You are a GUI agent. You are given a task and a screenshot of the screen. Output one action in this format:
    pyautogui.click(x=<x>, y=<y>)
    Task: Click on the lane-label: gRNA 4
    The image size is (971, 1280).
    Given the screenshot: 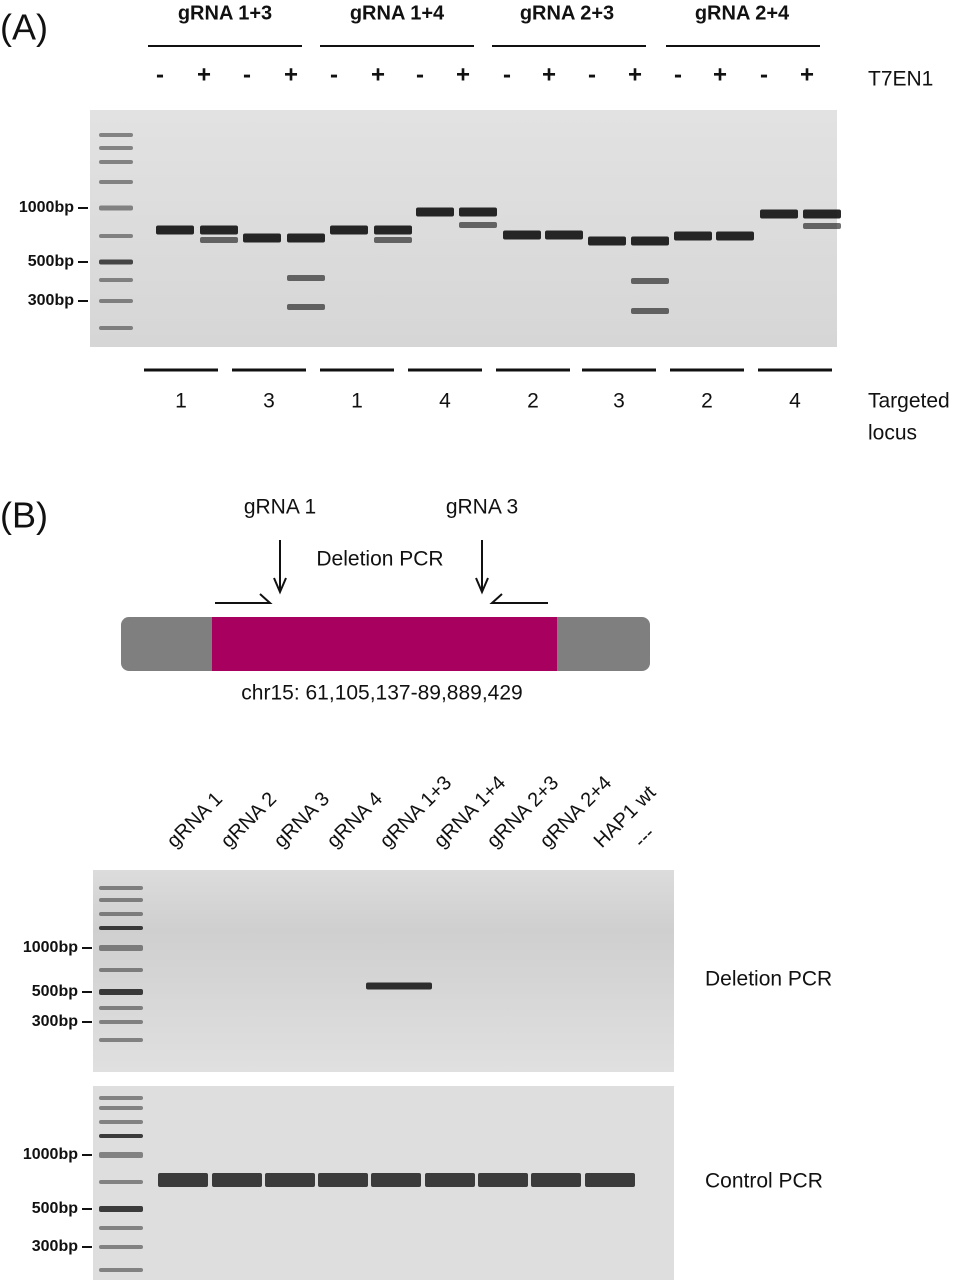 What is the action you would take?
    pyautogui.click(x=355, y=820)
    